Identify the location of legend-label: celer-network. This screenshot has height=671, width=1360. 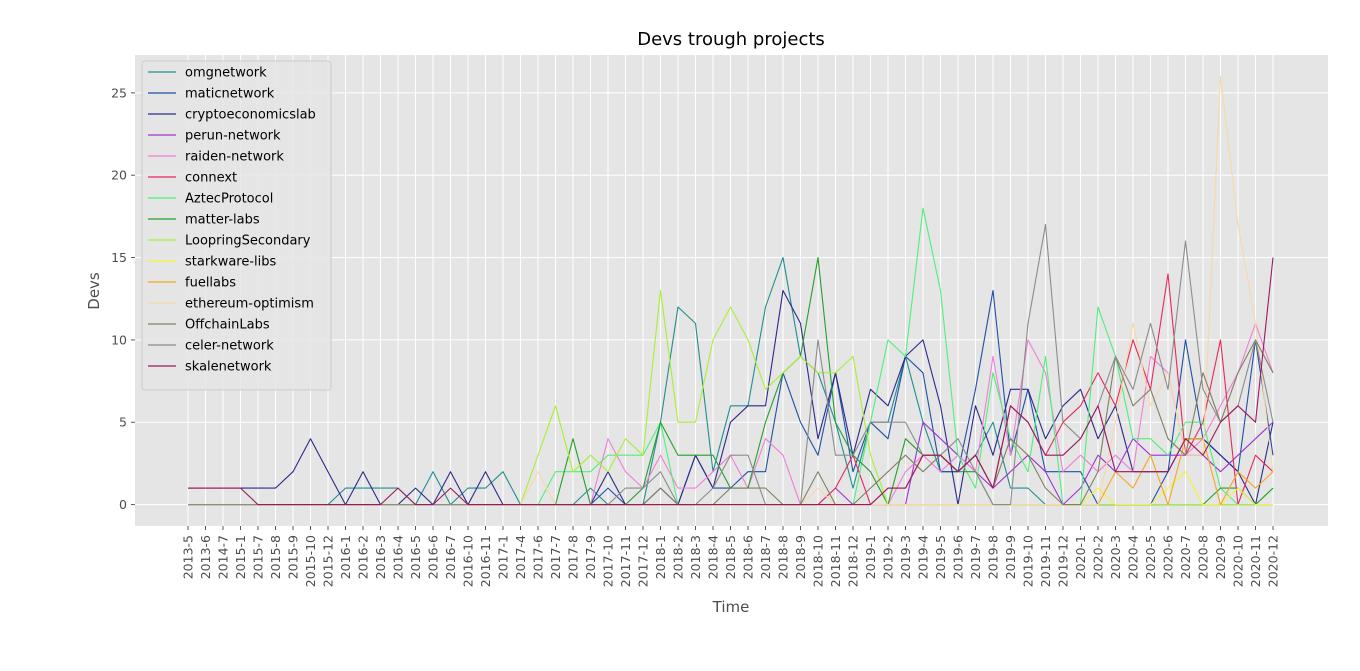
(229, 346).